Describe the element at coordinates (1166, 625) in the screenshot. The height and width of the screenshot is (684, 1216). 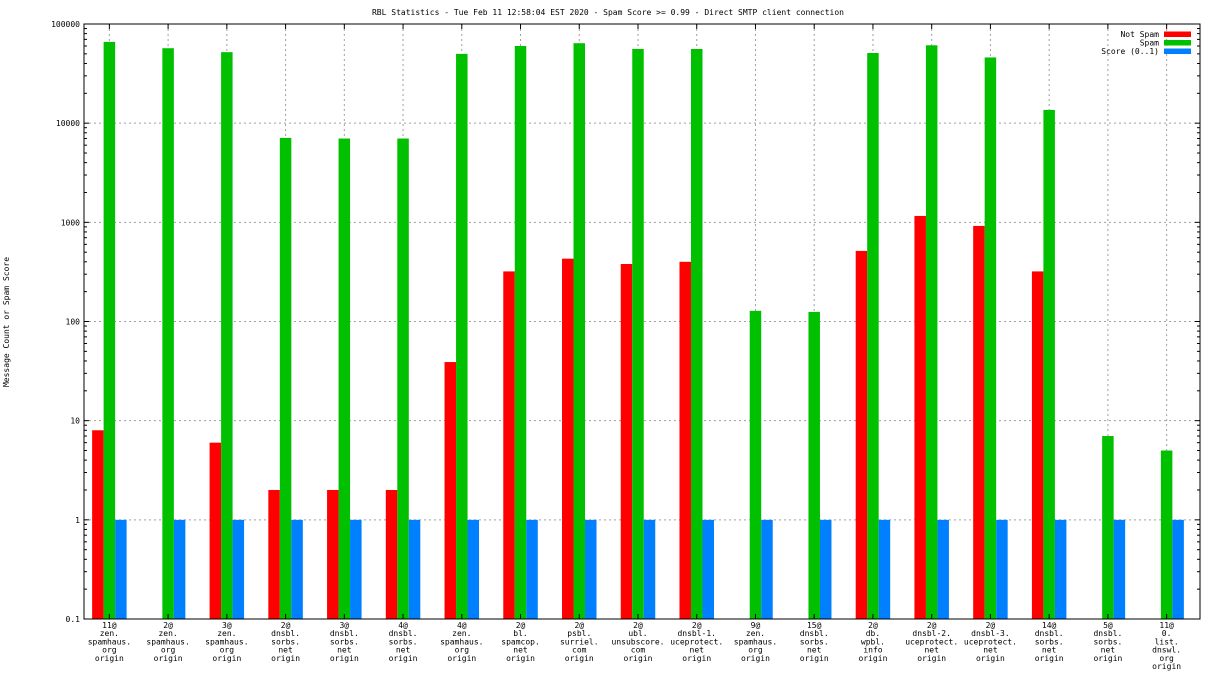
I see `x-tick-label-line: 11@` at that location.